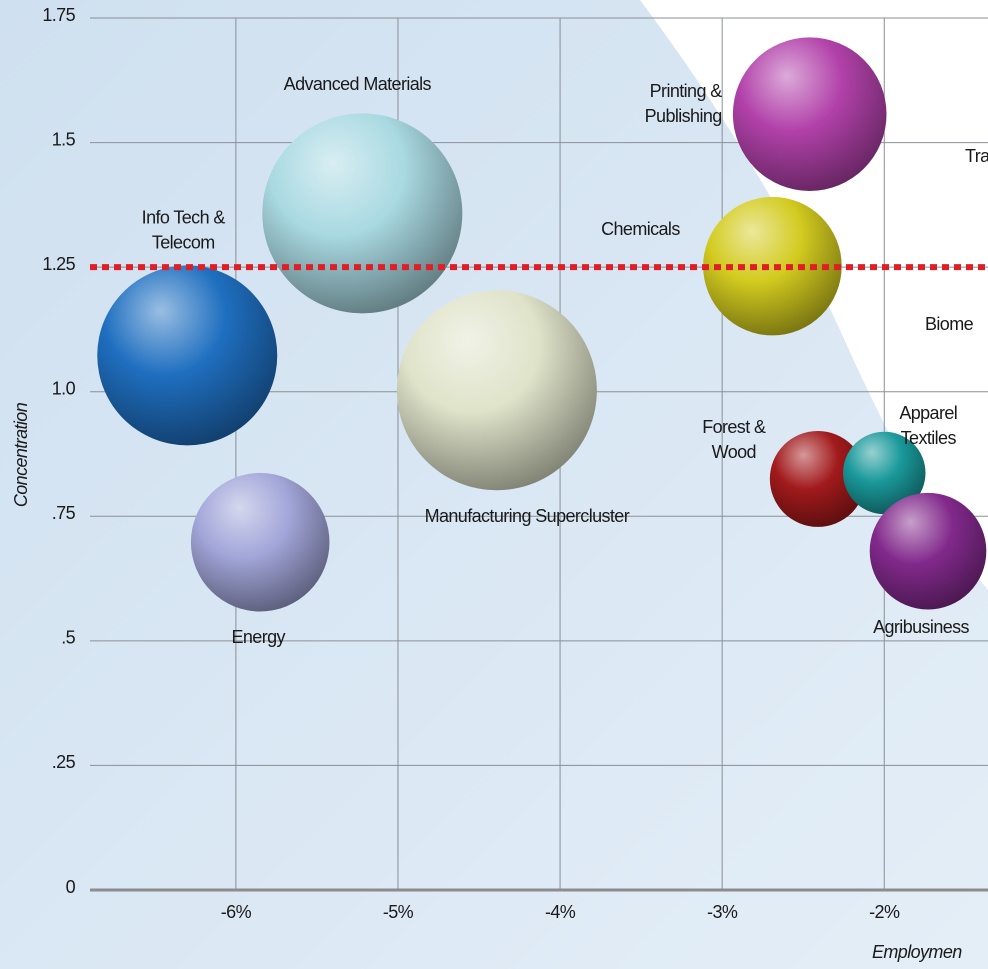  What do you see at coordinates (21, 454) in the screenshot?
I see `y-axis-label: Concentration` at bounding box center [21, 454].